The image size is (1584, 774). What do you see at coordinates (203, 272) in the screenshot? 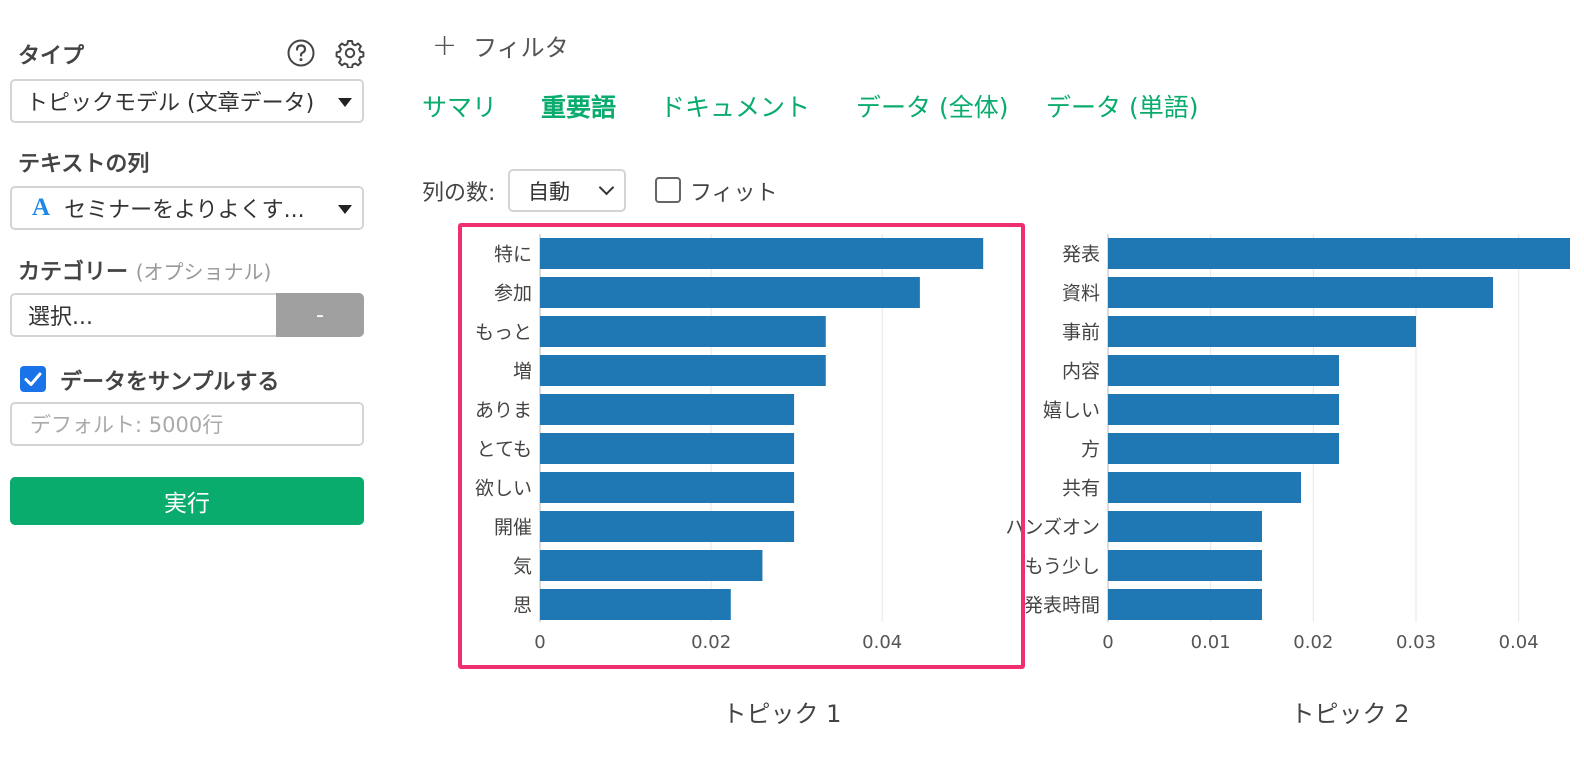
I see `category-optional-note: (オプショナル)` at bounding box center [203, 272].